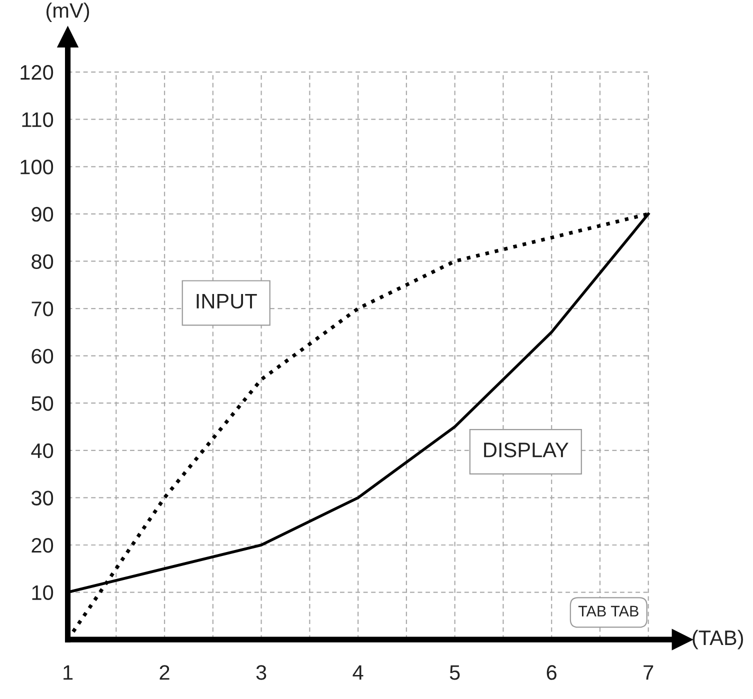 Image resolution: width=753 pixels, height=699 pixels. Describe the element at coordinates (526, 450) in the screenshot. I see `series-label: DISPLAY` at that location.